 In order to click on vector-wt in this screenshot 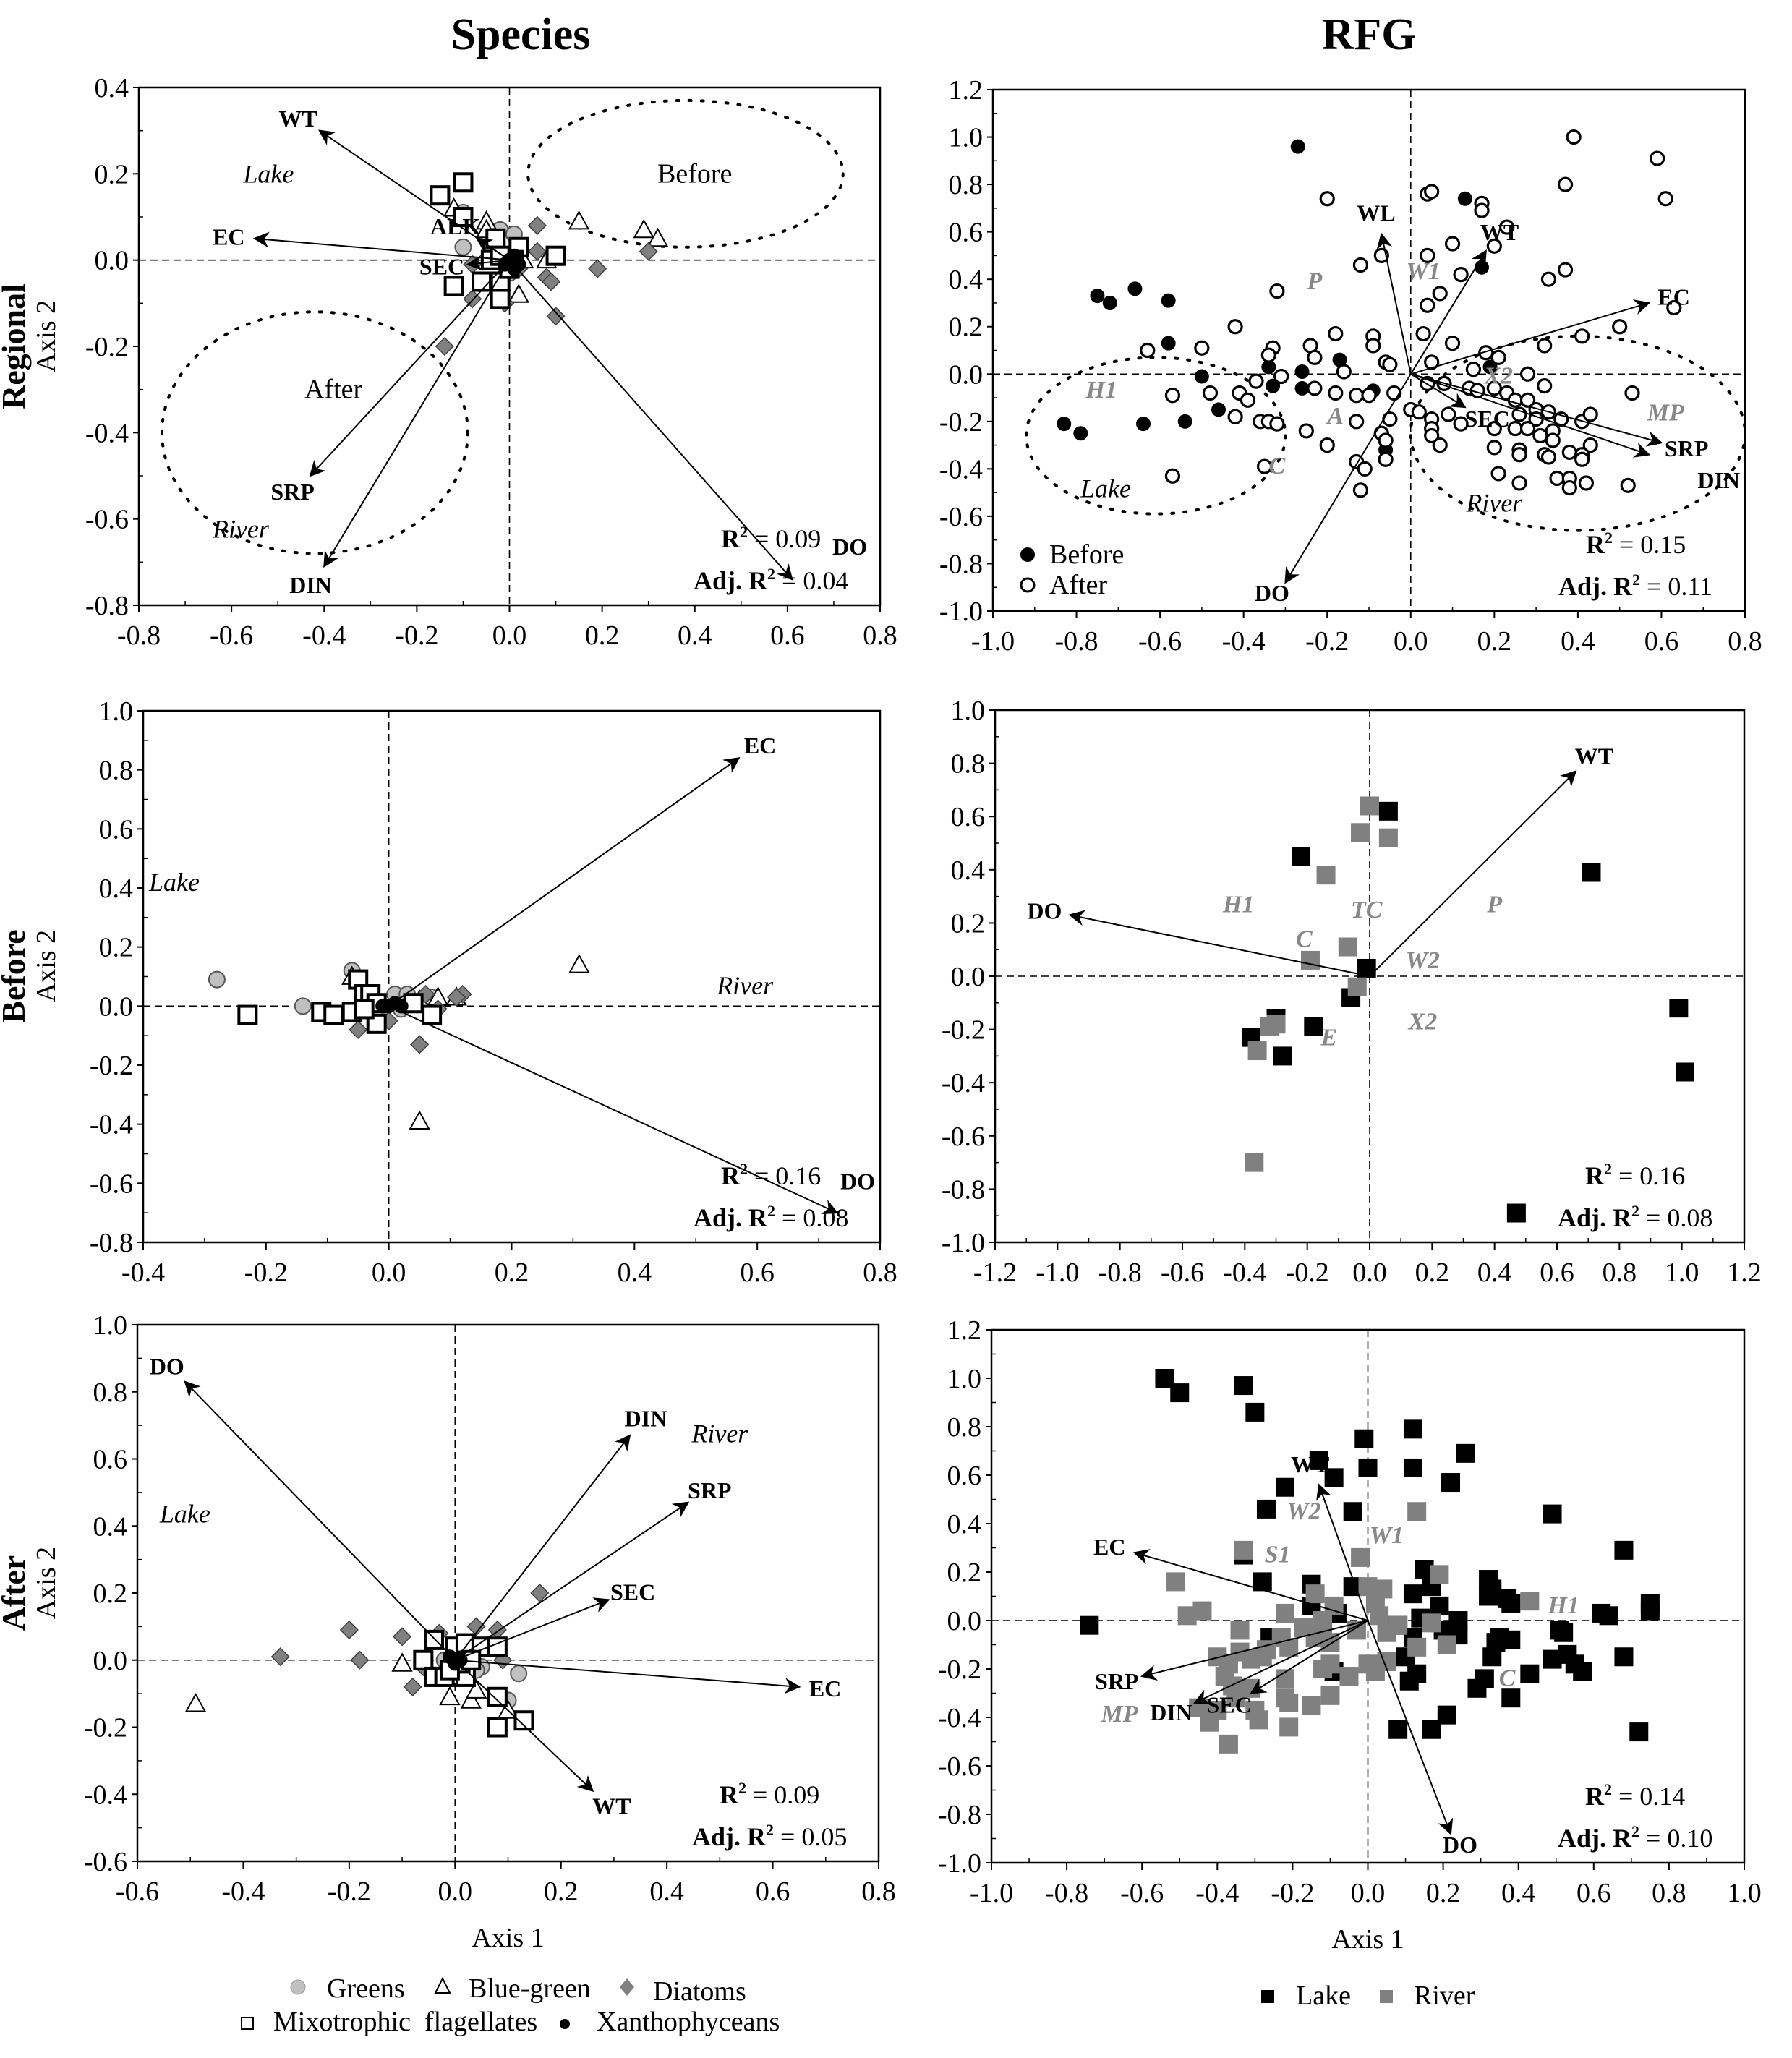, I will do `click(524, 1727)`.